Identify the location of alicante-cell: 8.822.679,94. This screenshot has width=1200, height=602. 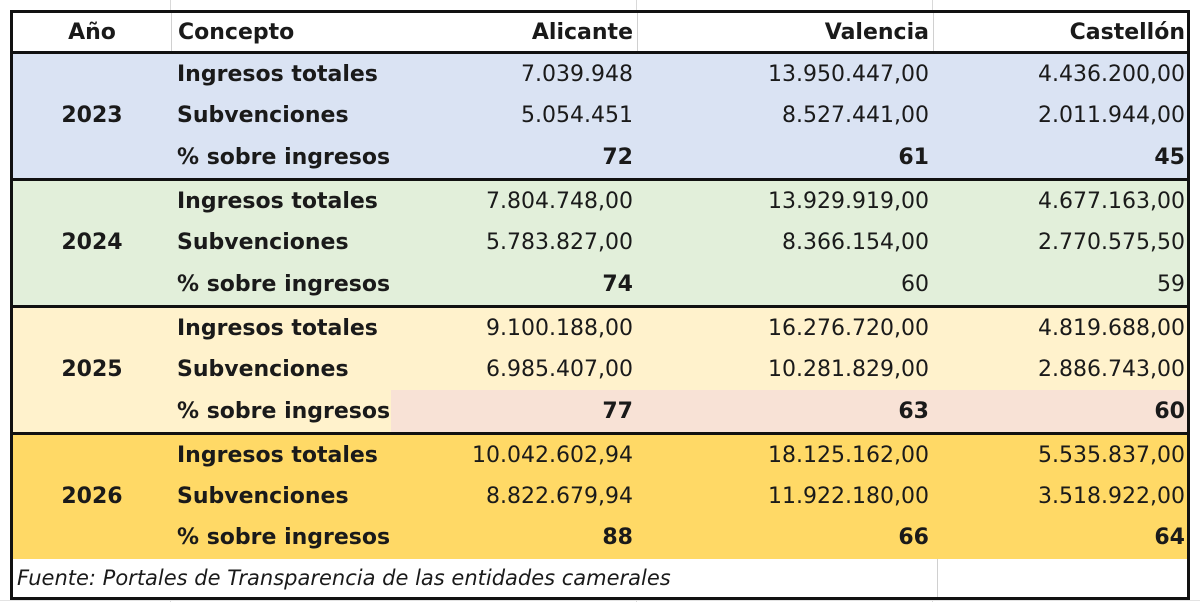
(559, 497).